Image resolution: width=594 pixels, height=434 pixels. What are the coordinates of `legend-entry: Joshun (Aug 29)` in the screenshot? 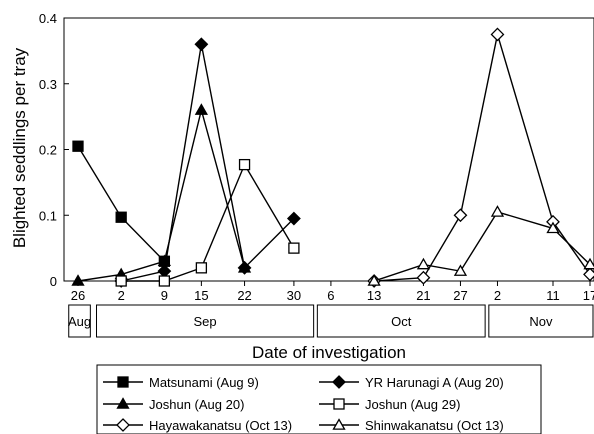 It's located at (389, 404).